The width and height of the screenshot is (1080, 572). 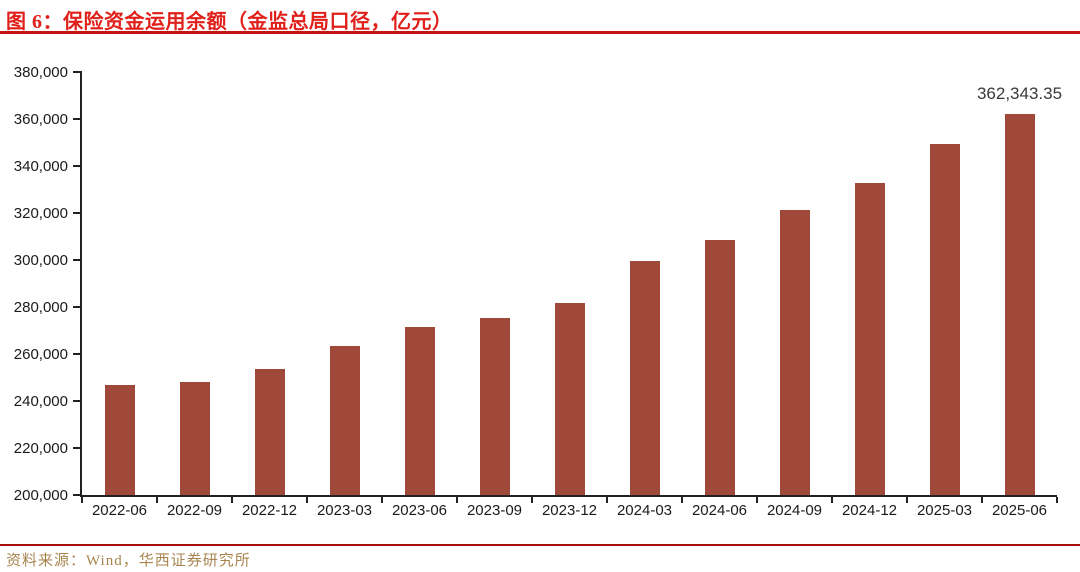 I want to click on y-axis-tick-label: 340,000, so click(x=40, y=166).